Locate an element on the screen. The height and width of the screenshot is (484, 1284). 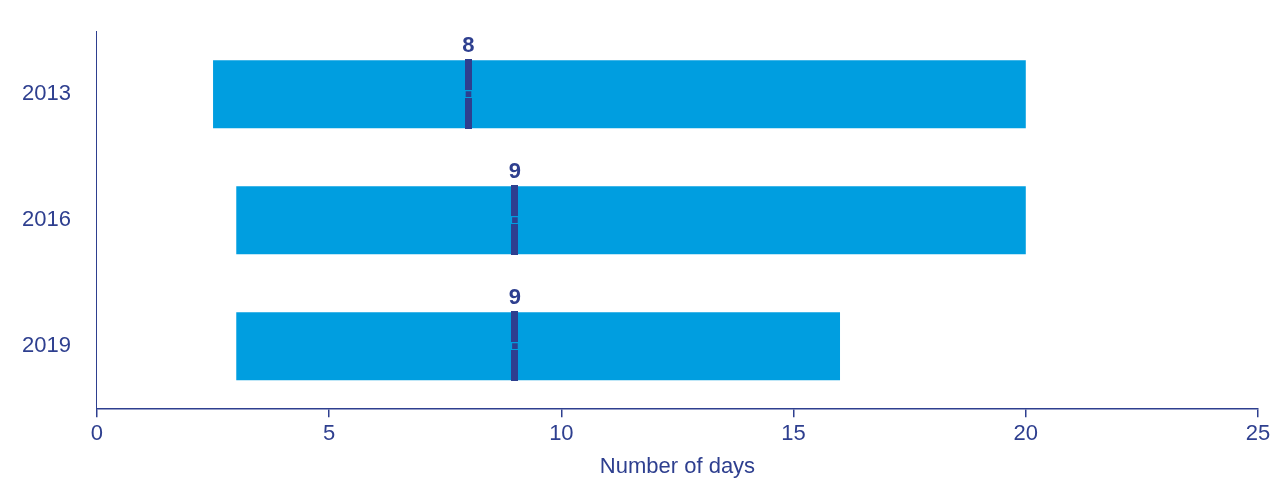
x-tick-label: 0 is located at coordinates (97, 433).